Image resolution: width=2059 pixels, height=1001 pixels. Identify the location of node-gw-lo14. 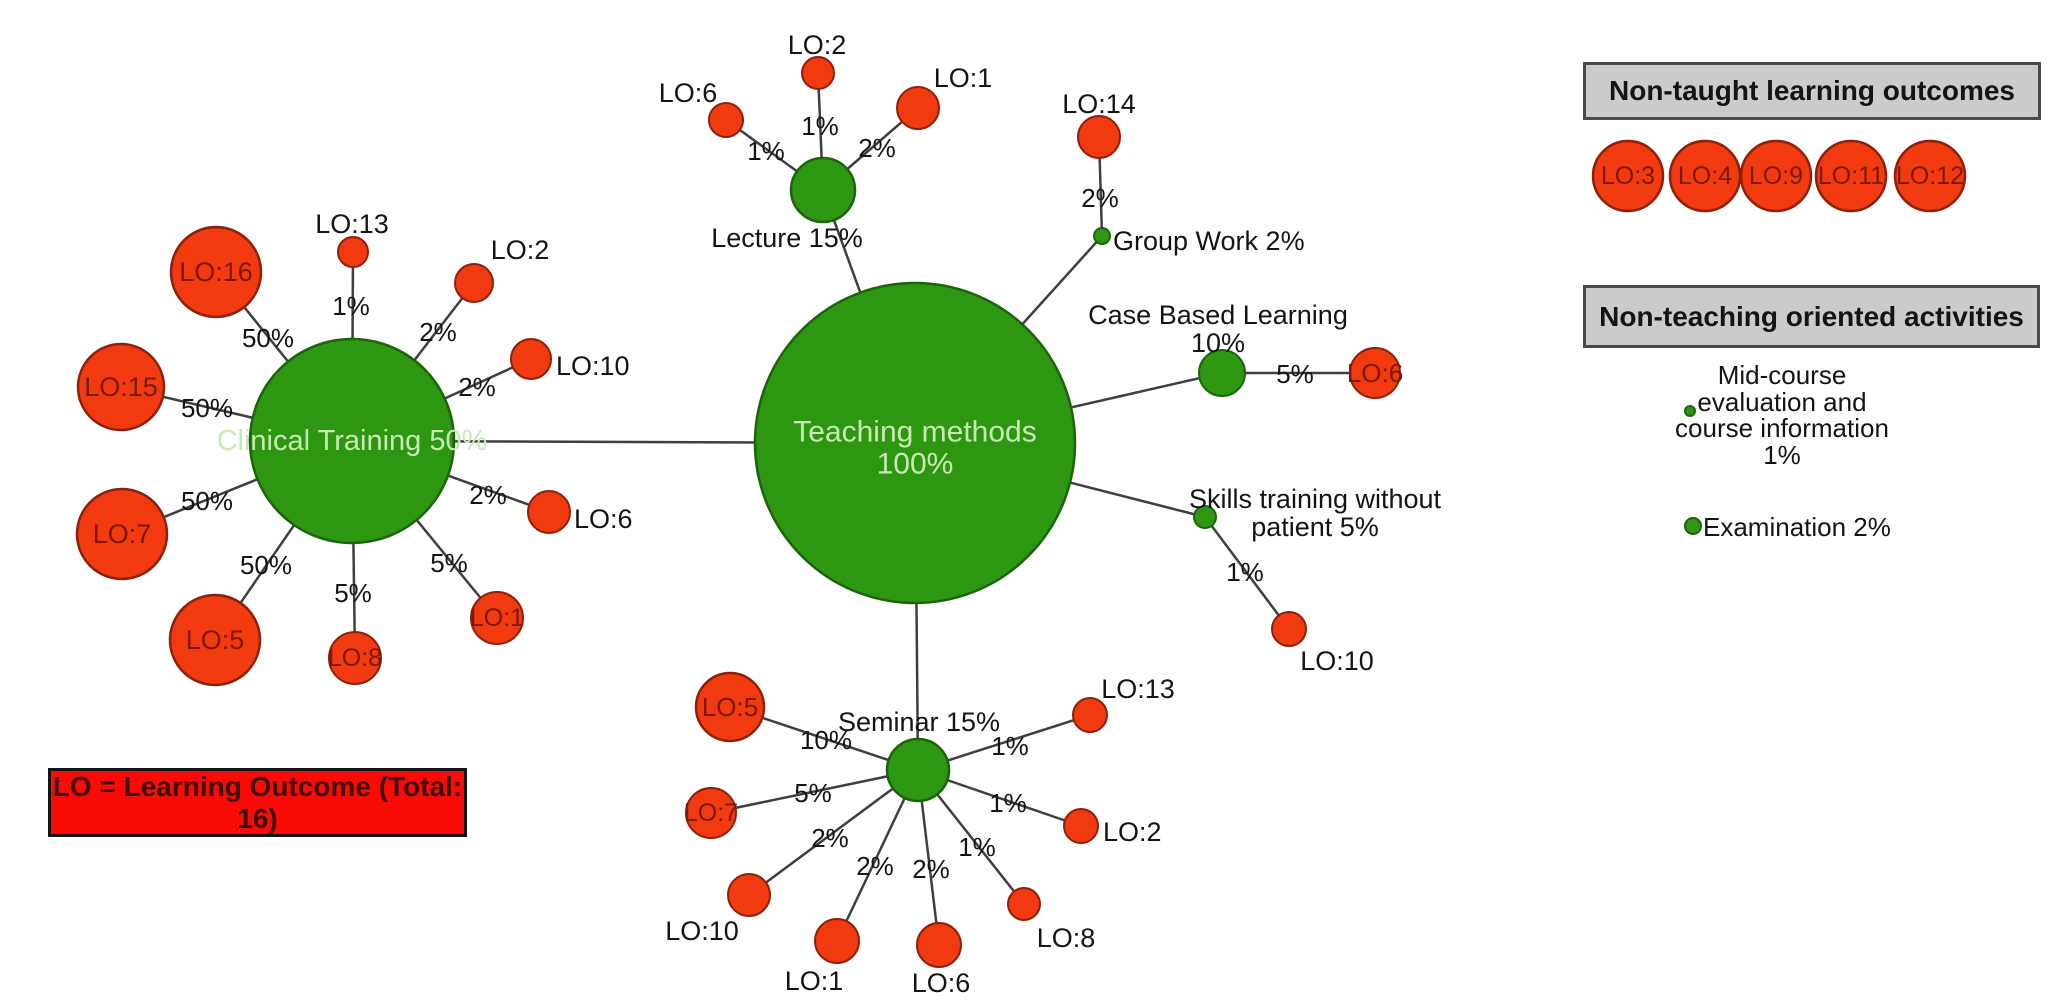
(1099, 137).